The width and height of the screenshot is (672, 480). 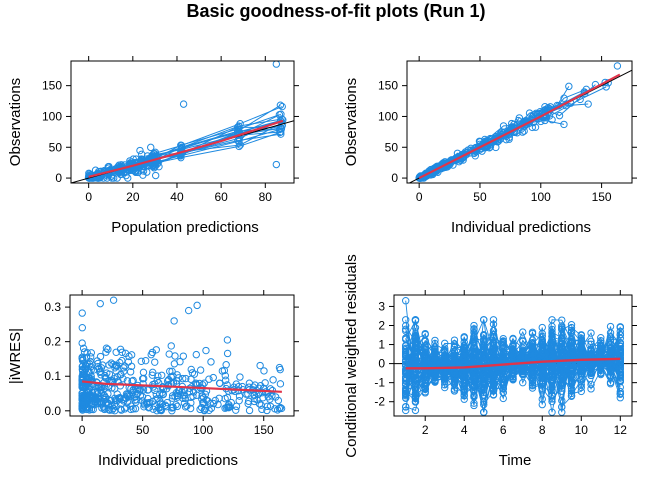 What do you see at coordinates (133, 197) in the screenshot?
I see `x-tick-label: 20` at bounding box center [133, 197].